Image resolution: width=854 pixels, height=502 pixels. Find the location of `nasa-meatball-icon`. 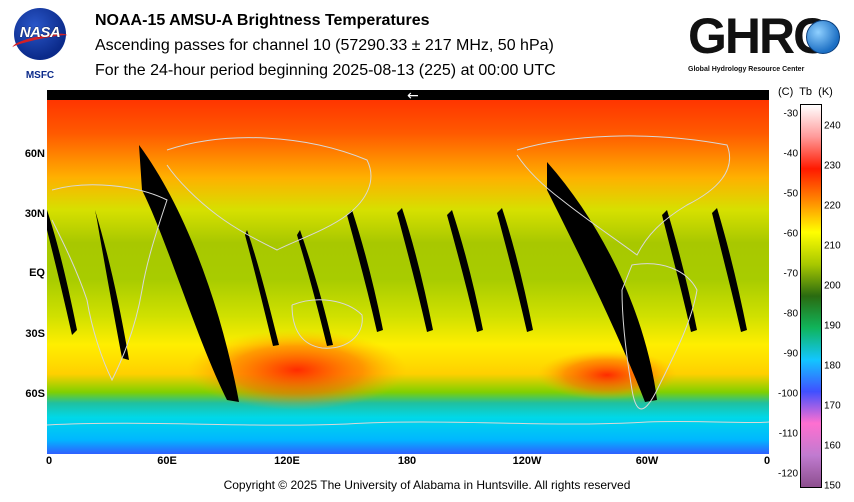

nasa-meatball-icon is located at coordinates (40, 34).